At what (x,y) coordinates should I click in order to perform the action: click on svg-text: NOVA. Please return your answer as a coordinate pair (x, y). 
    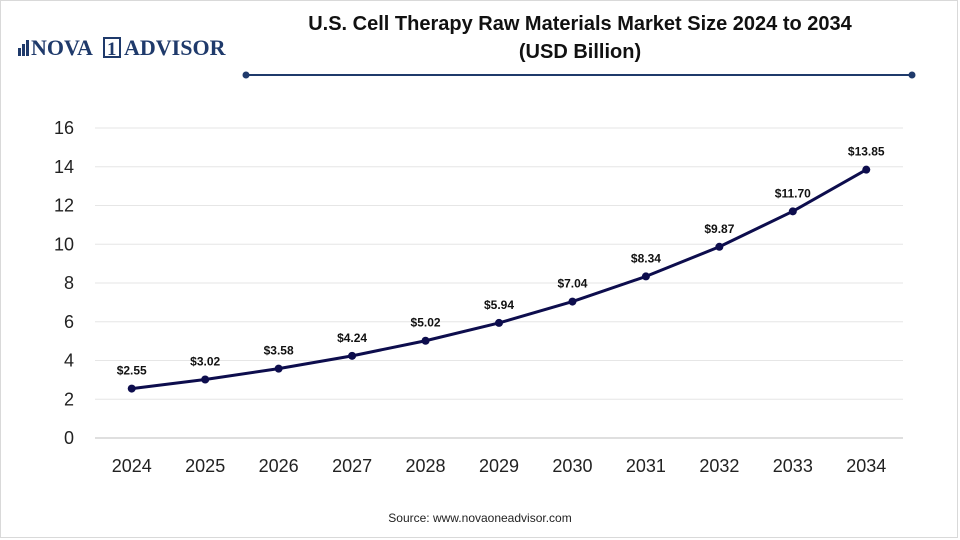
    Looking at the image, I should click on (62, 47).